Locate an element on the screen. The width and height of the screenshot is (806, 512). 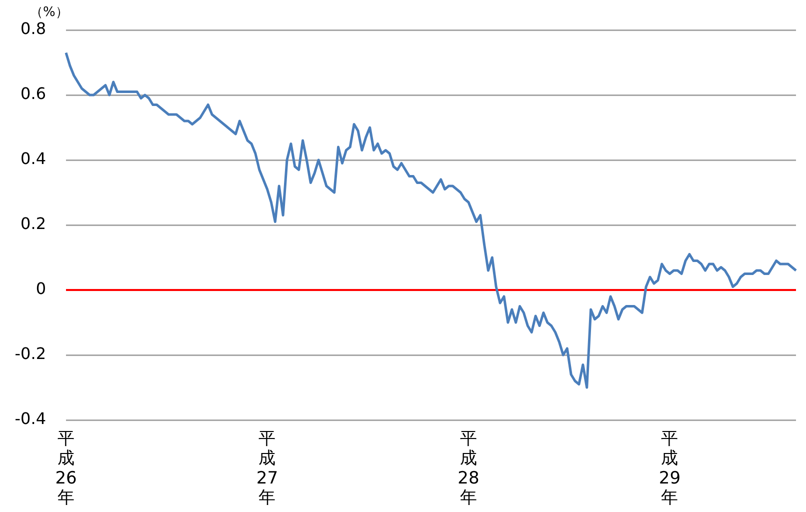
y-tick-label: -0.4 is located at coordinates (30, 418).